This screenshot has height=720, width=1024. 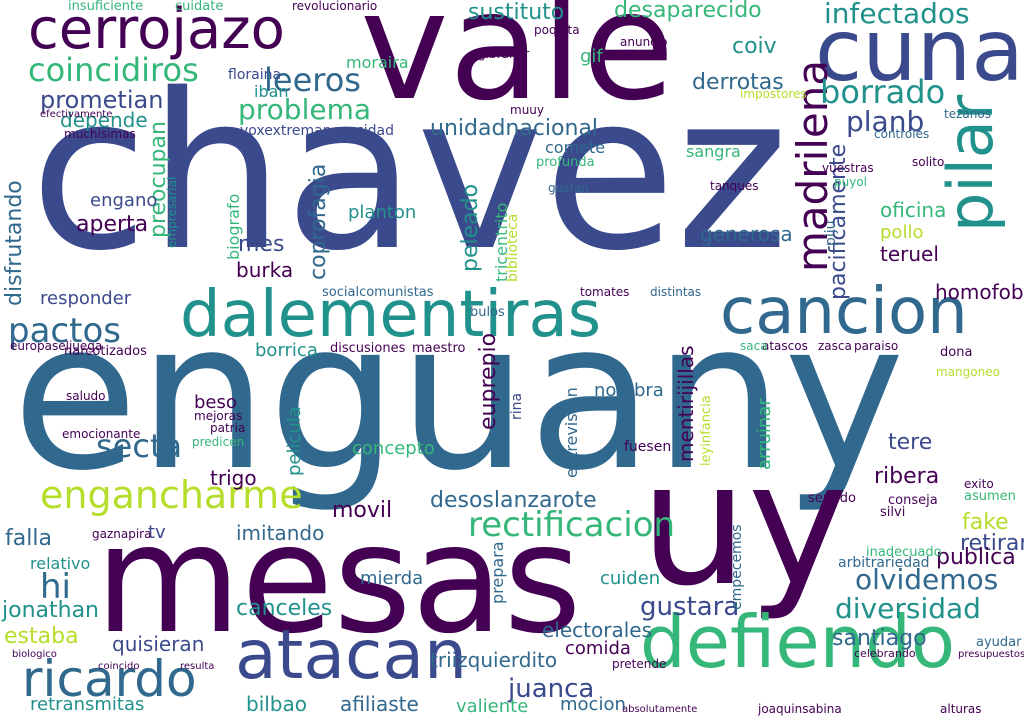 I want to click on word-arbitrariedad: arbitrariedad, so click(x=884, y=563).